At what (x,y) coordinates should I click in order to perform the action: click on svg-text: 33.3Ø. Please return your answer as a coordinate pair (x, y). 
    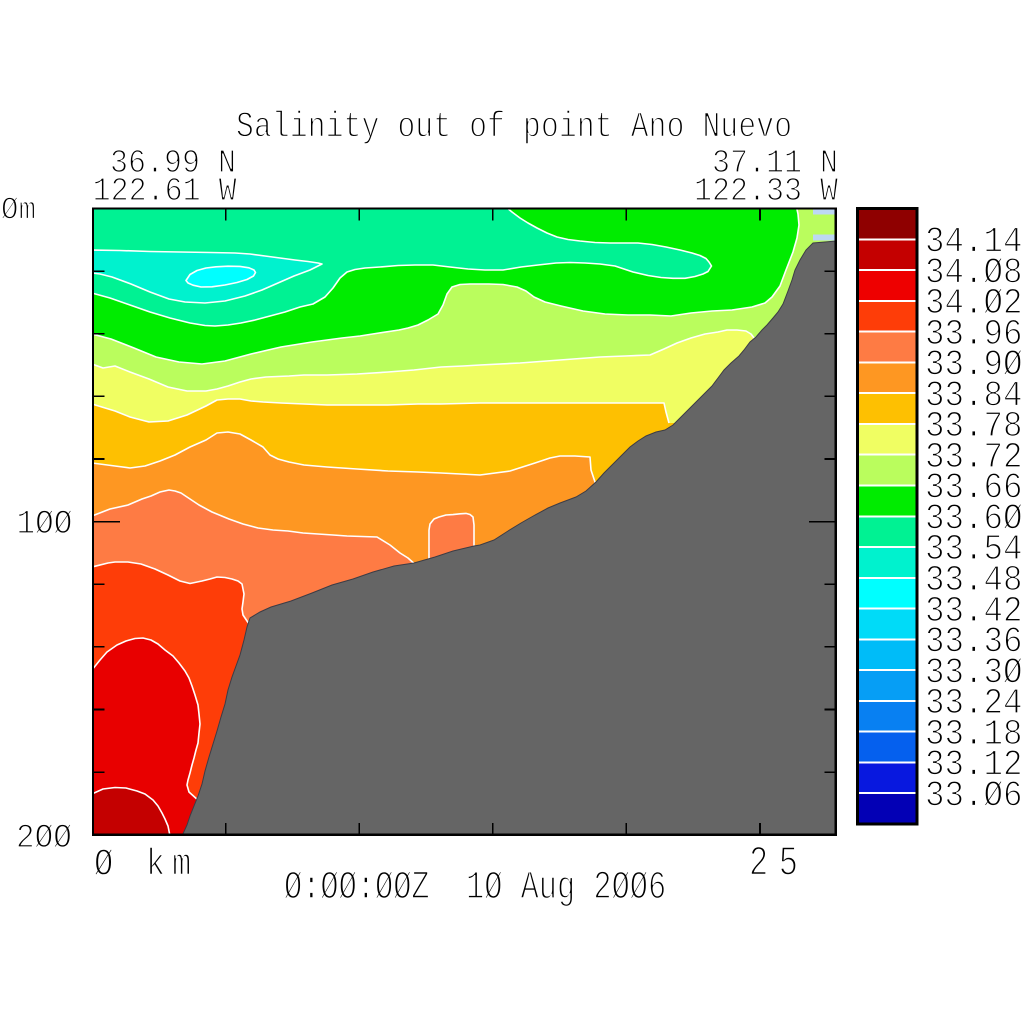
    Looking at the image, I should click on (974, 673).